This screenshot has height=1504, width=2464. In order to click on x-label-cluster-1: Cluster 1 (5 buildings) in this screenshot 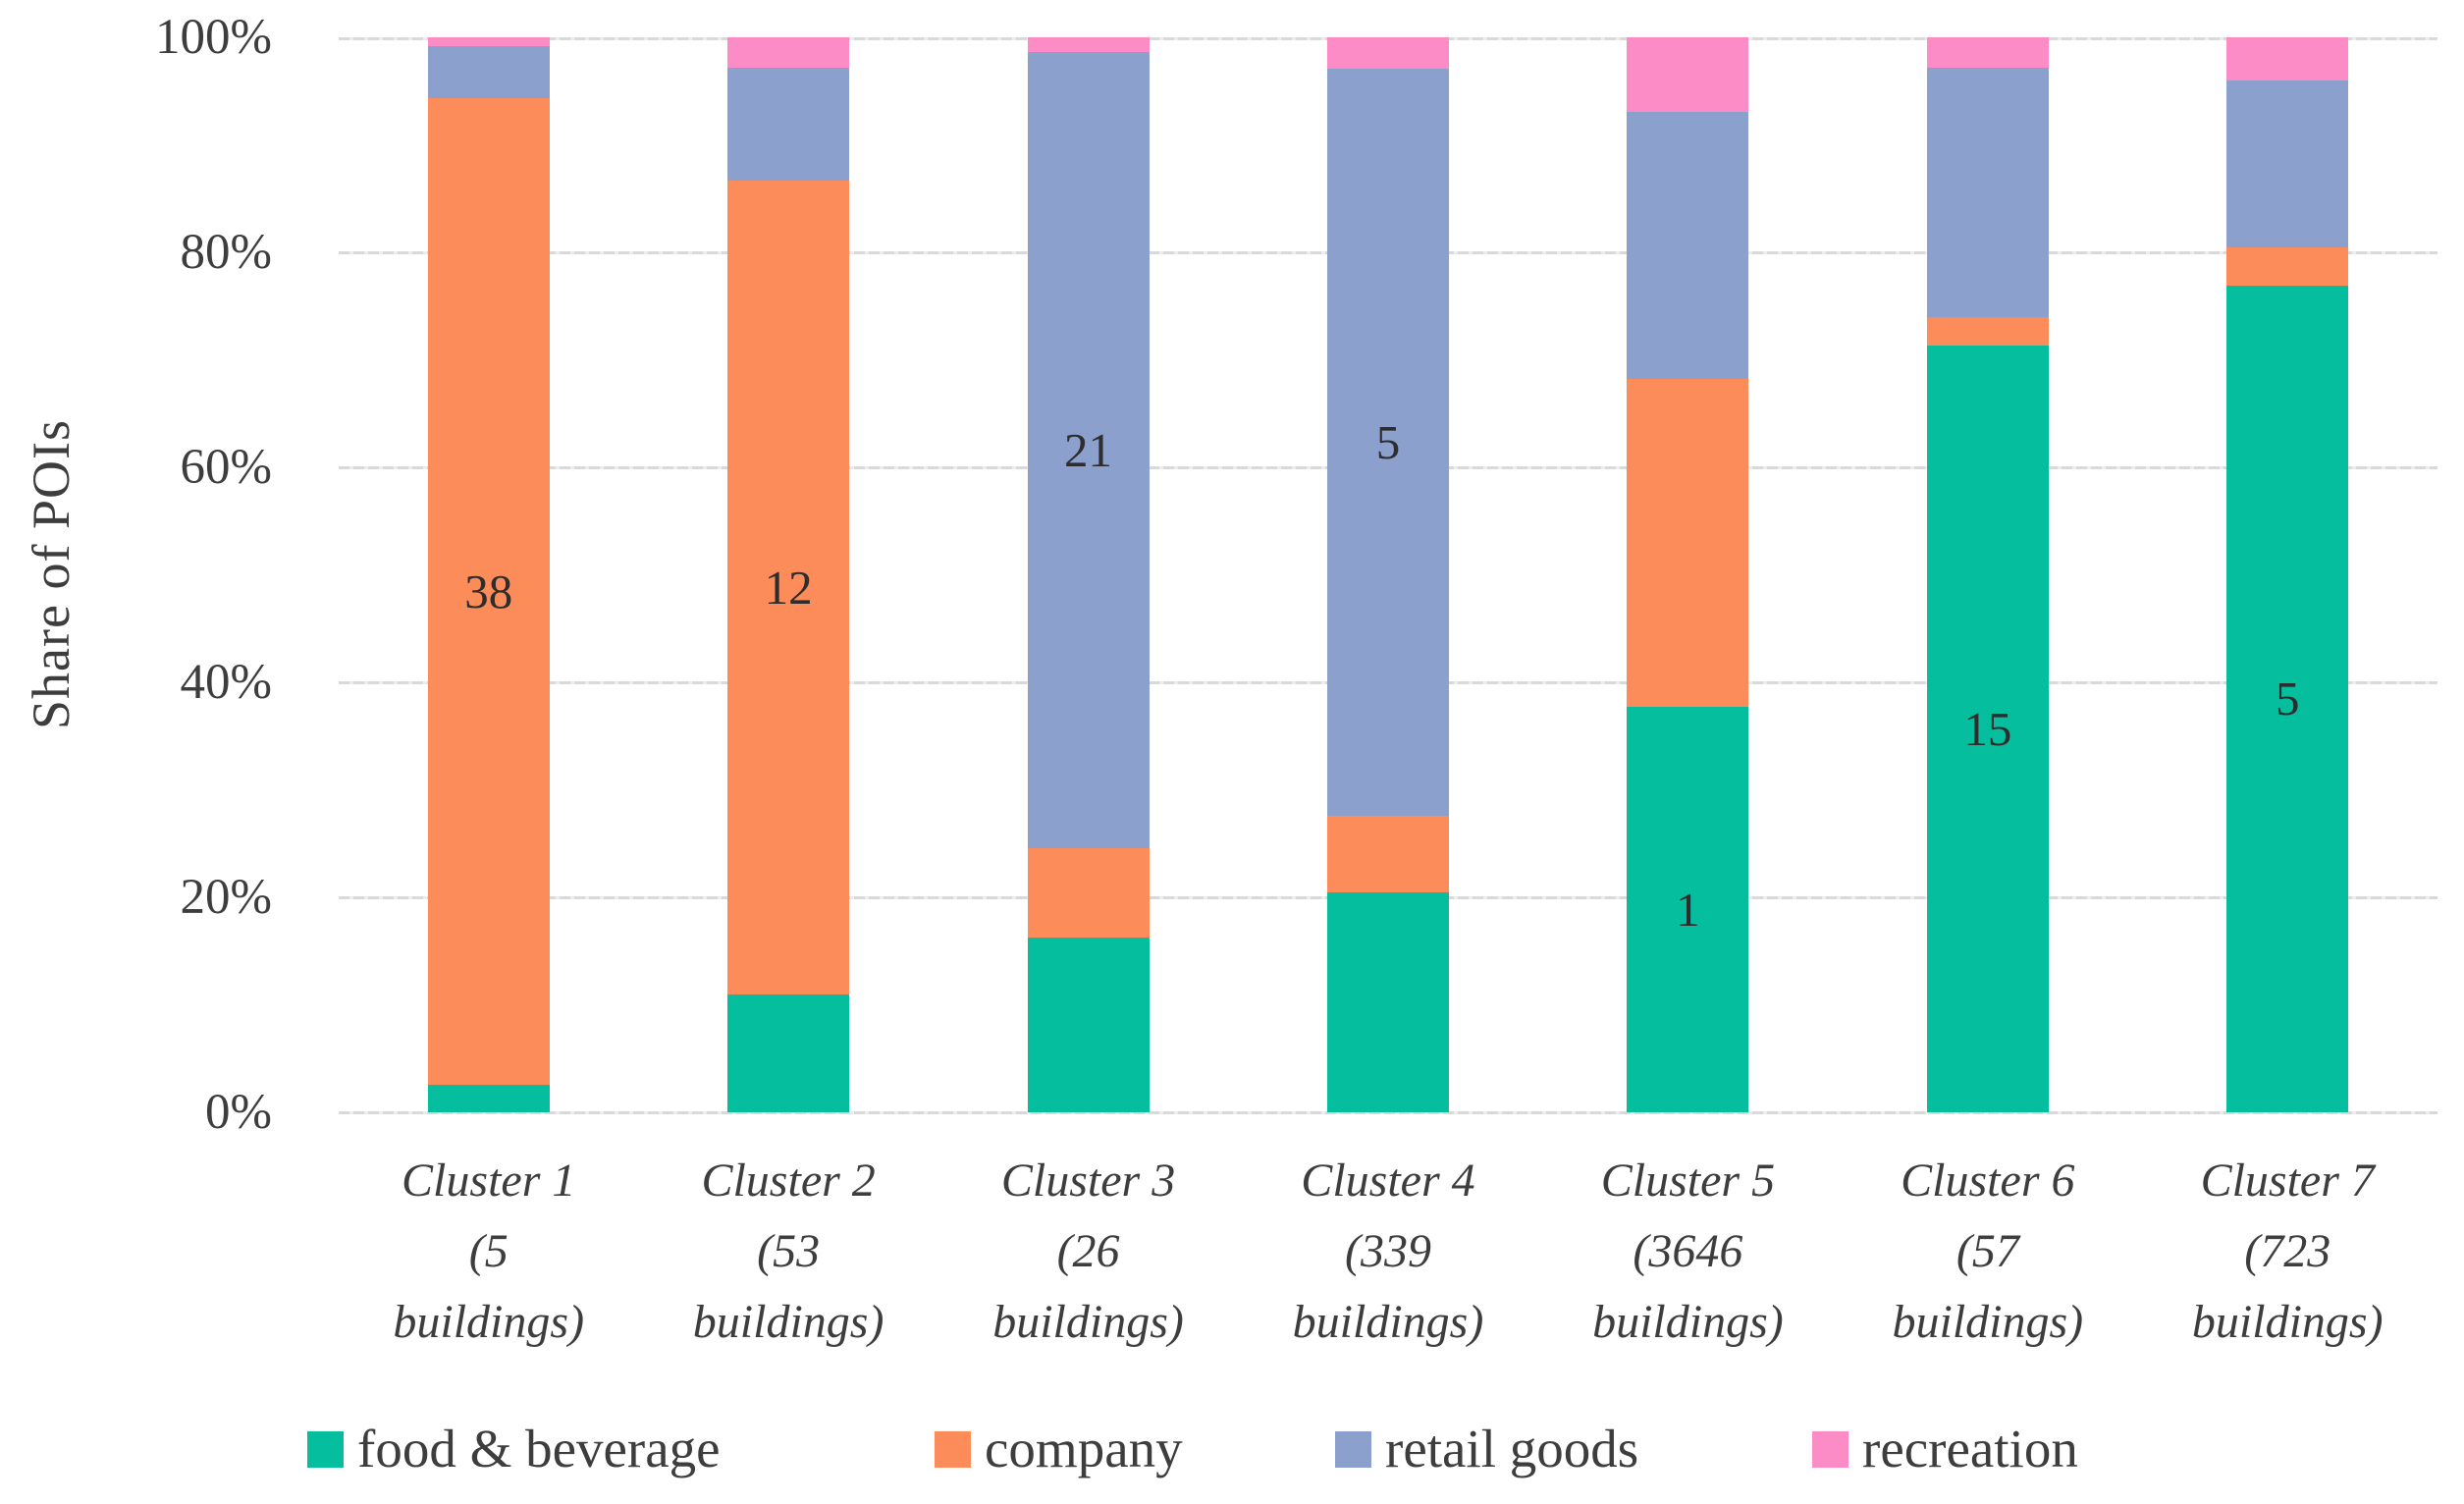, I will do `click(489, 1251)`.